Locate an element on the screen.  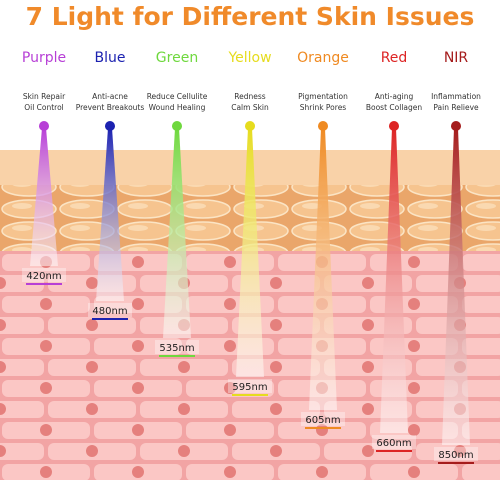
light-name: Purple is located at coordinates (44, 58).